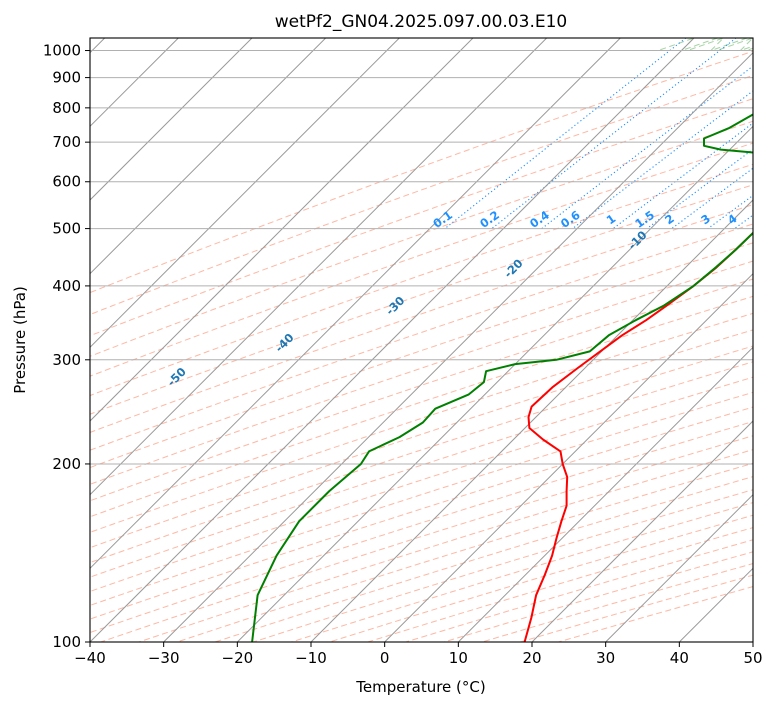  Describe the element at coordinates (284, 342) in the screenshot. I see `moist-adiabat-label: -40` at that location.